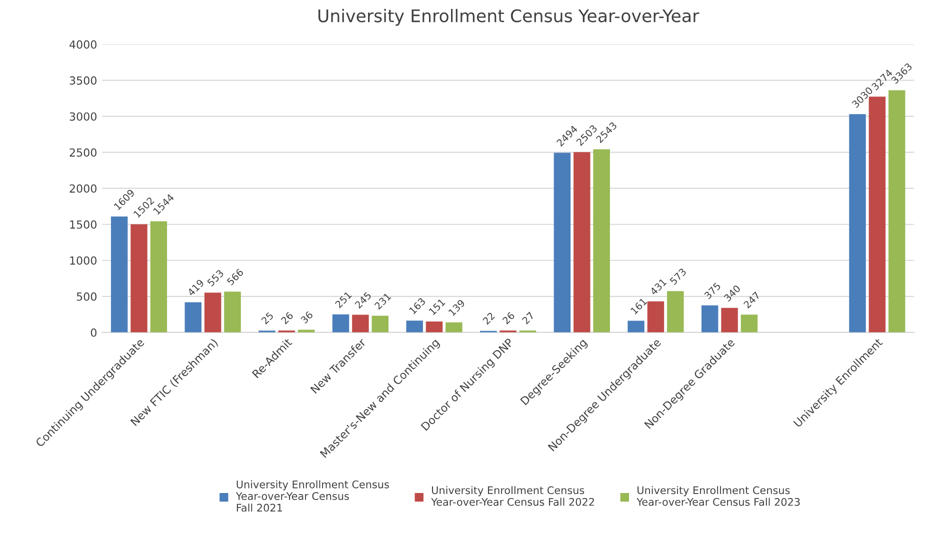  What do you see at coordinates (86, 296) in the screenshot?
I see `y-tick-label: 500` at bounding box center [86, 296].